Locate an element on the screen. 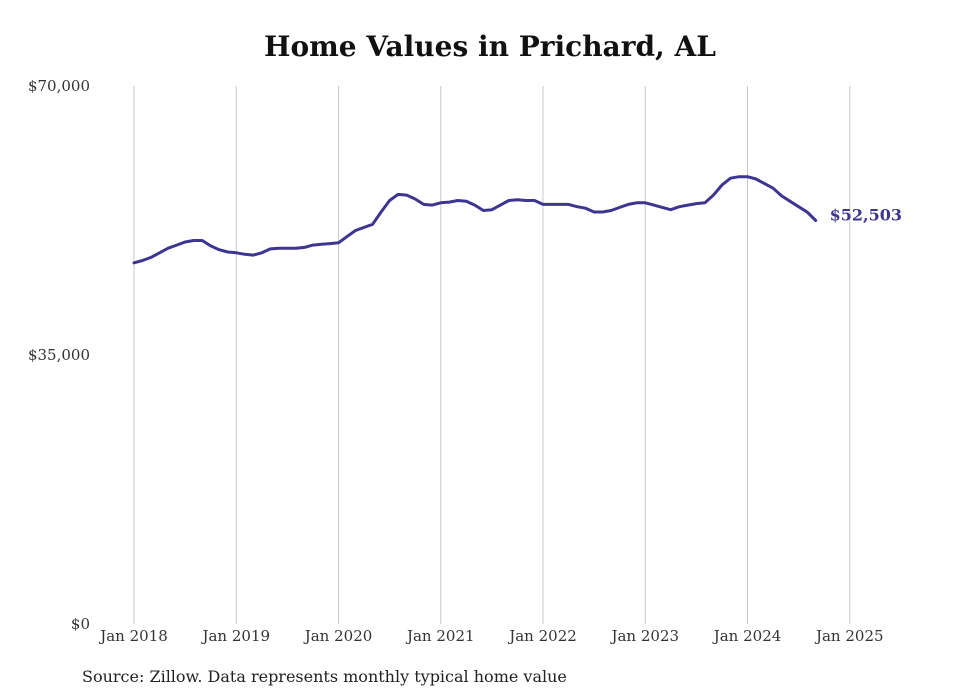 Image resolution: width=980 pixels, height=699 pixels. series-line is located at coordinates (475, 220).